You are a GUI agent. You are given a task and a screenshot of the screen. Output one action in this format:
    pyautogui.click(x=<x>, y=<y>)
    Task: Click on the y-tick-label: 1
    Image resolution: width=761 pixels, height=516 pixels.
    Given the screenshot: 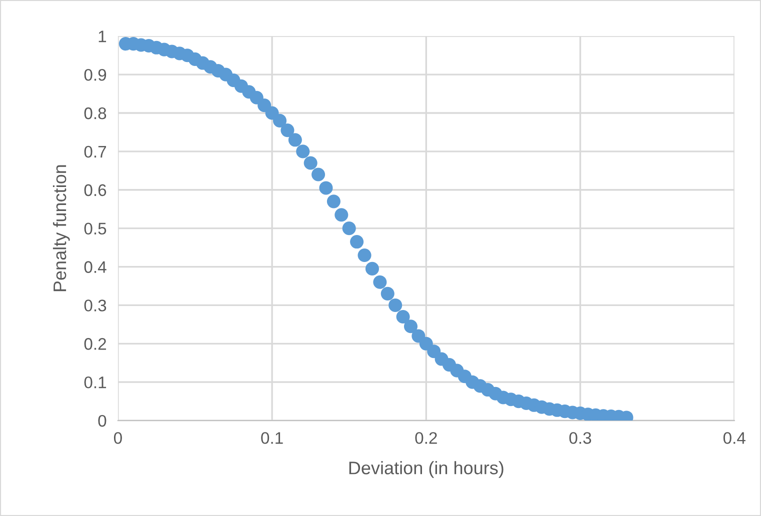 What is the action you would take?
    pyautogui.click(x=102, y=36)
    